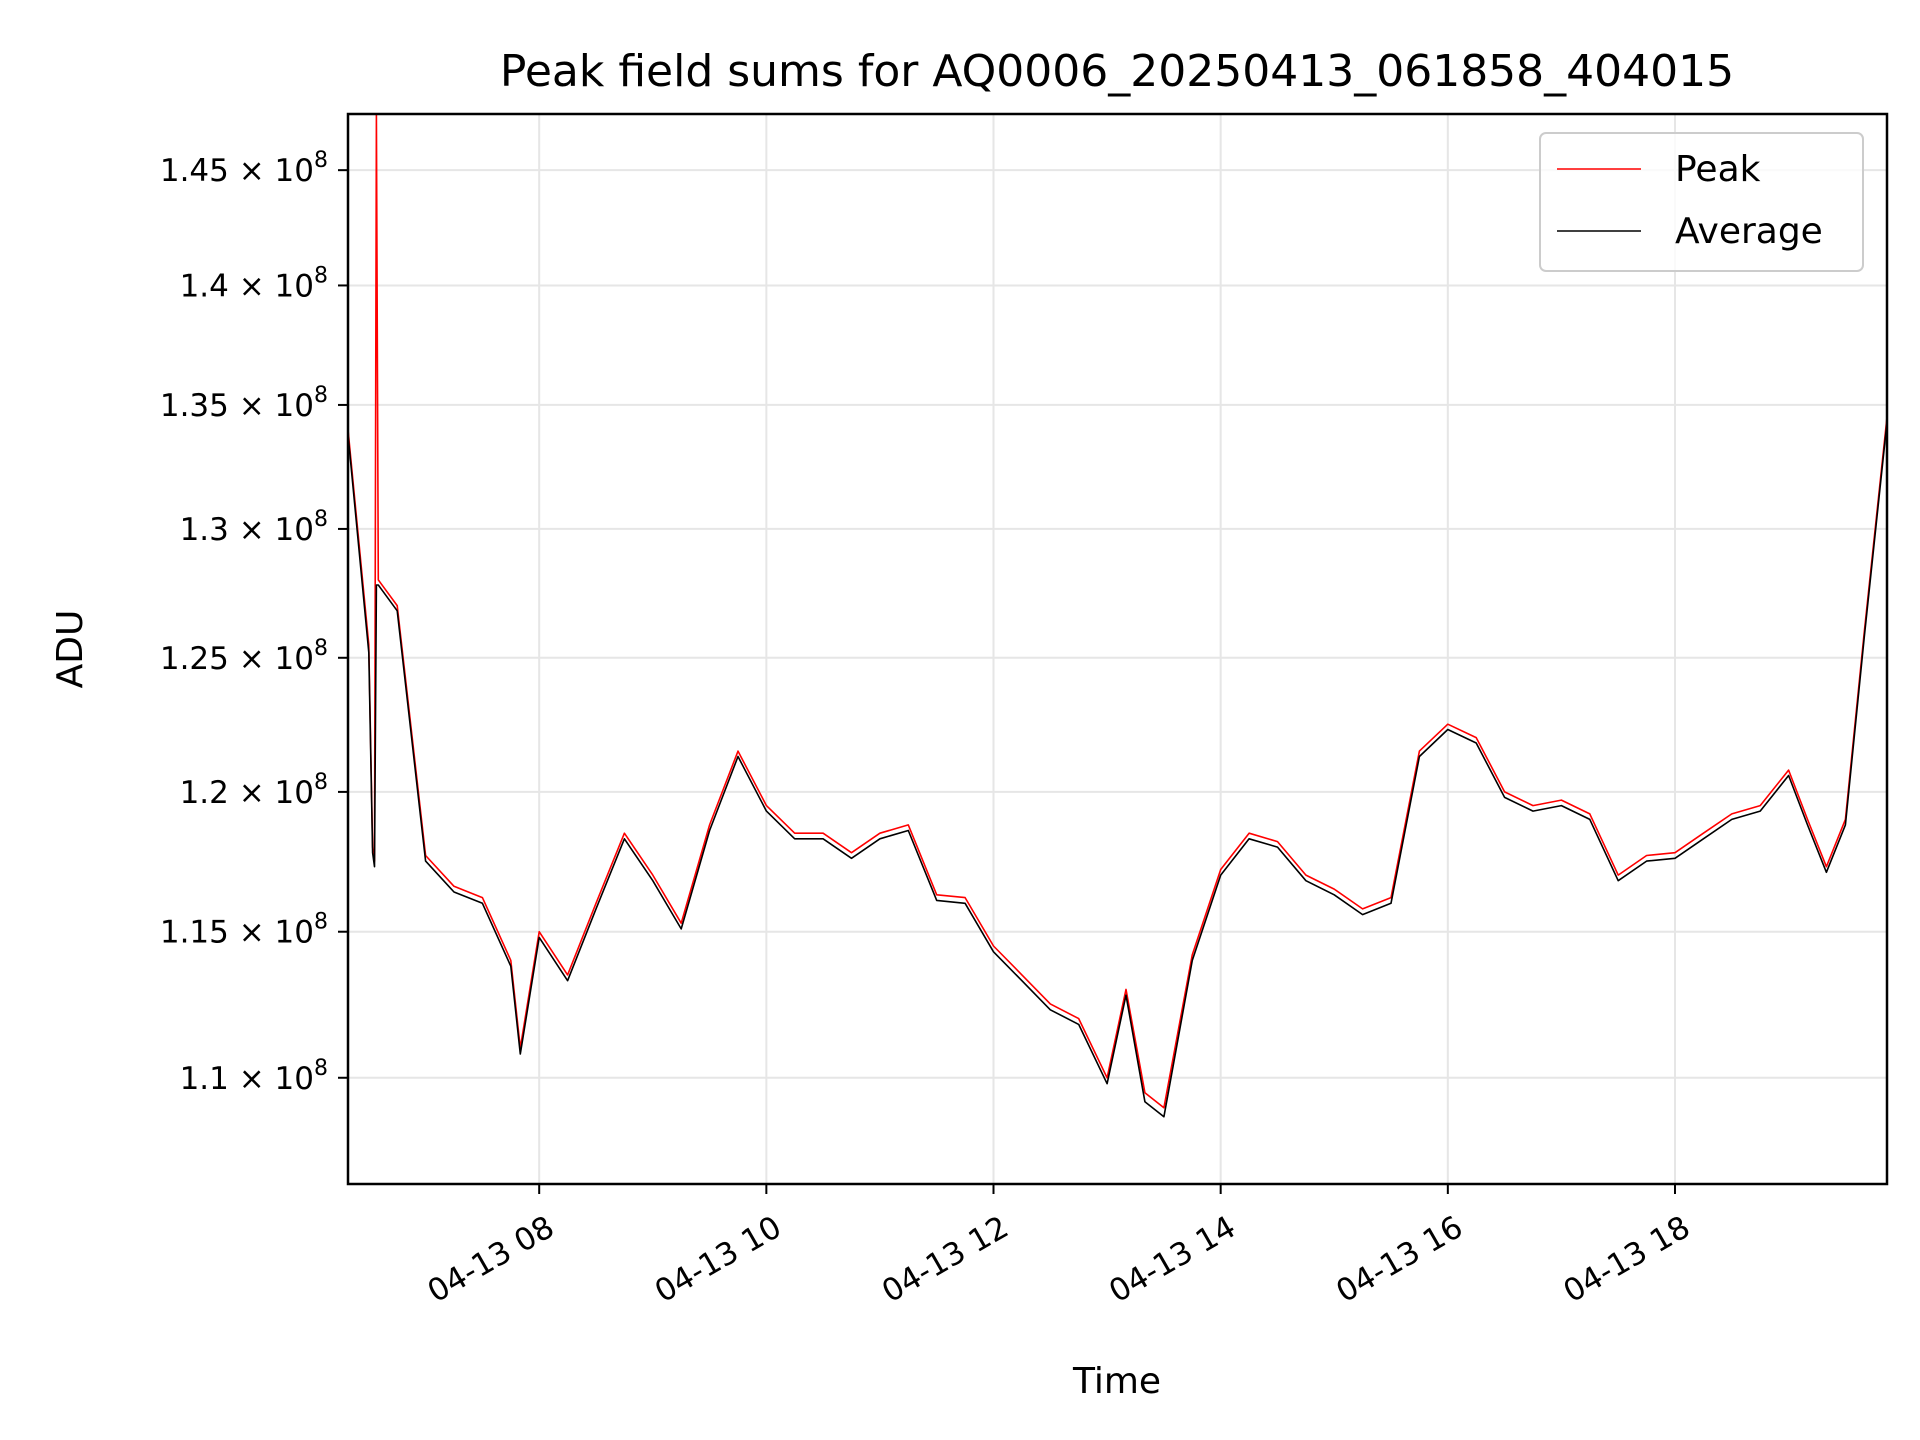 This screenshot has height=1440, width=1920. Describe the element at coordinates (1718, 169) in the screenshot. I see `legend-label-peak: Peak` at that location.